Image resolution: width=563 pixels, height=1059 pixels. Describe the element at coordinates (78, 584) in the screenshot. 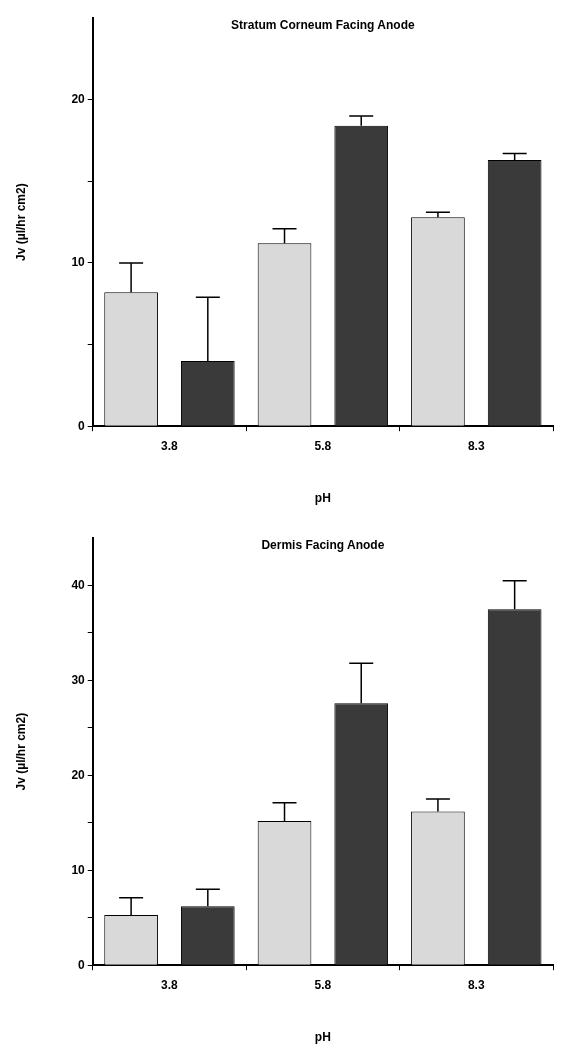

I see `y-tick-label: 40` at that location.